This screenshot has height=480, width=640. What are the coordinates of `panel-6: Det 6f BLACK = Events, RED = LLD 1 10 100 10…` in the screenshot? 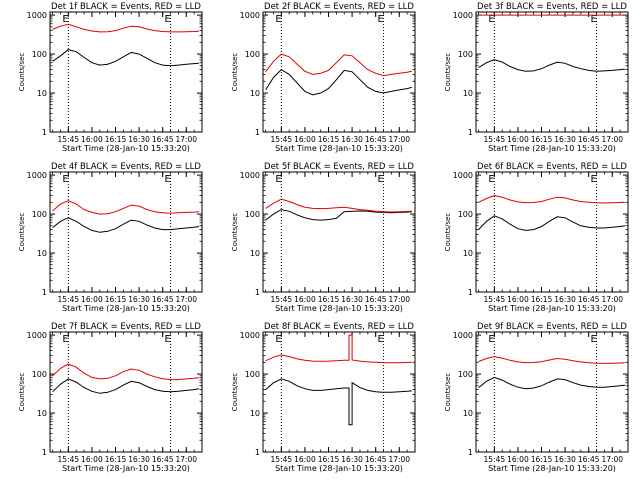 It's located at (536, 237).